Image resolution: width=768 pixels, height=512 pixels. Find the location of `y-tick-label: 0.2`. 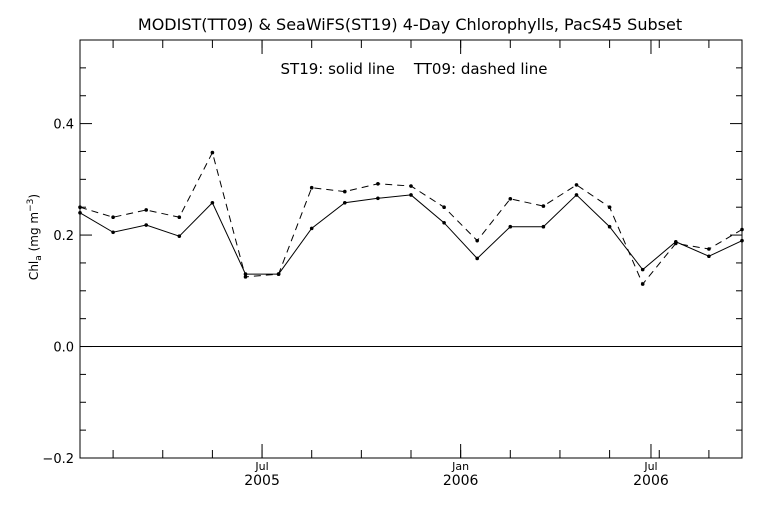

y-tick-label: 0.2 is located at coordinates (63, 236).